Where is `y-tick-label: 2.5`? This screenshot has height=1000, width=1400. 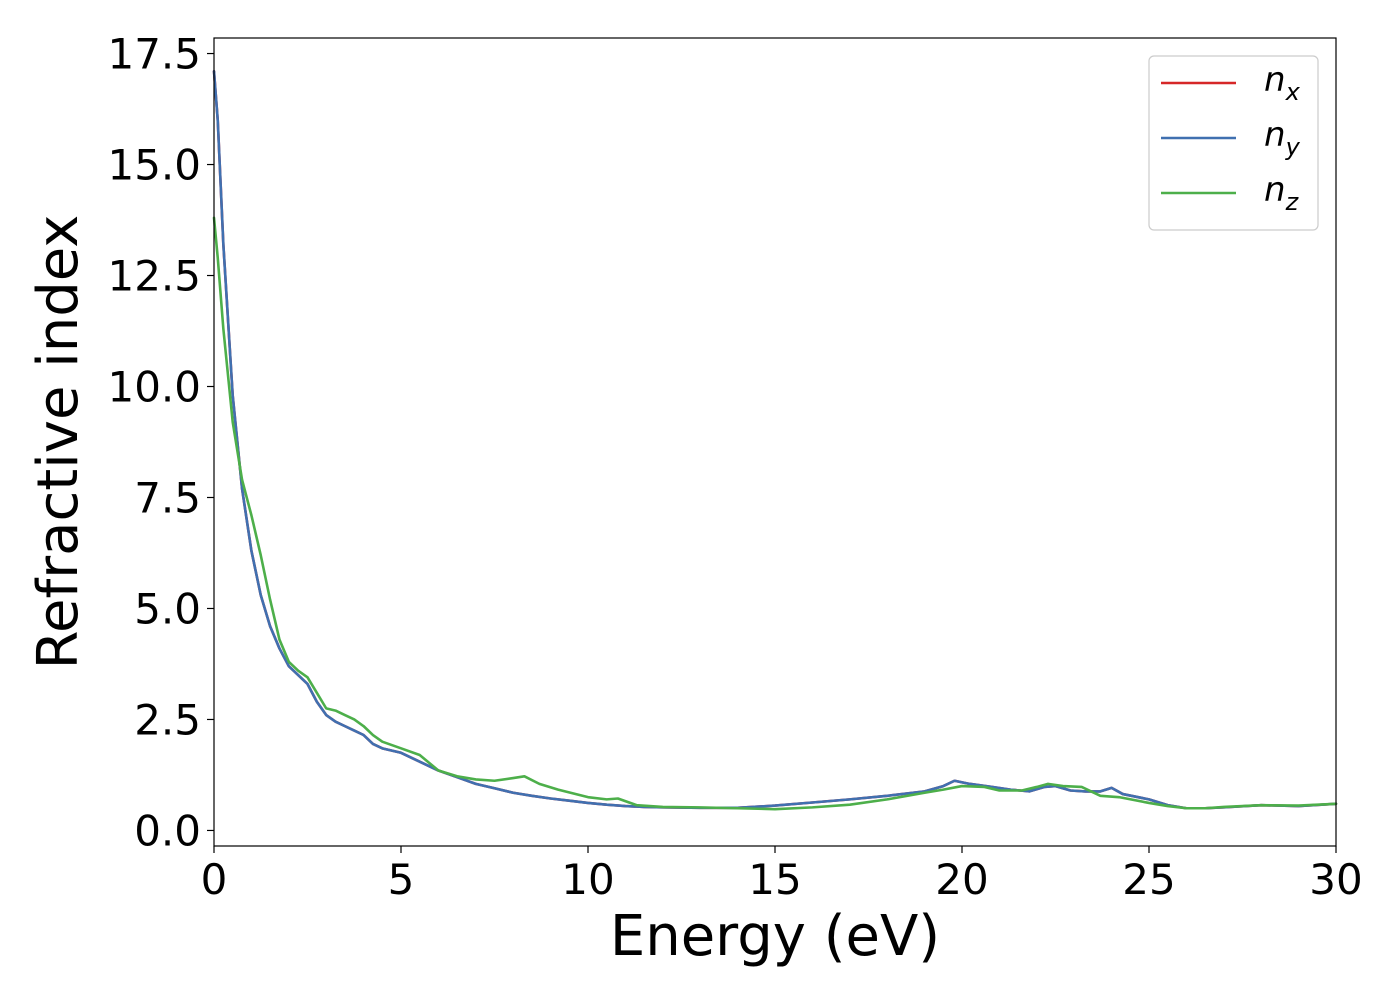 y-tick-label: 2.5 is located at coordinates (167, 719).